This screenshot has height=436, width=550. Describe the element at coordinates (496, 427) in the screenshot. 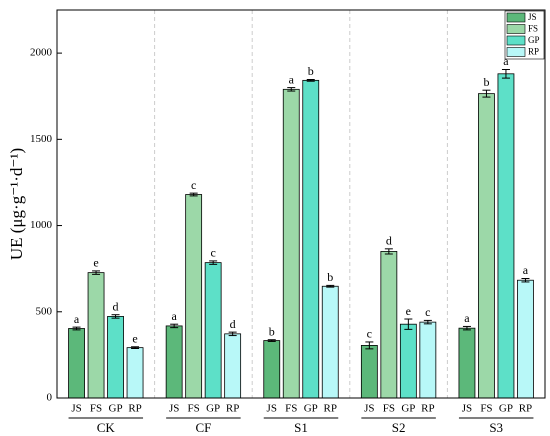

I see `group-label: S3` at that location.